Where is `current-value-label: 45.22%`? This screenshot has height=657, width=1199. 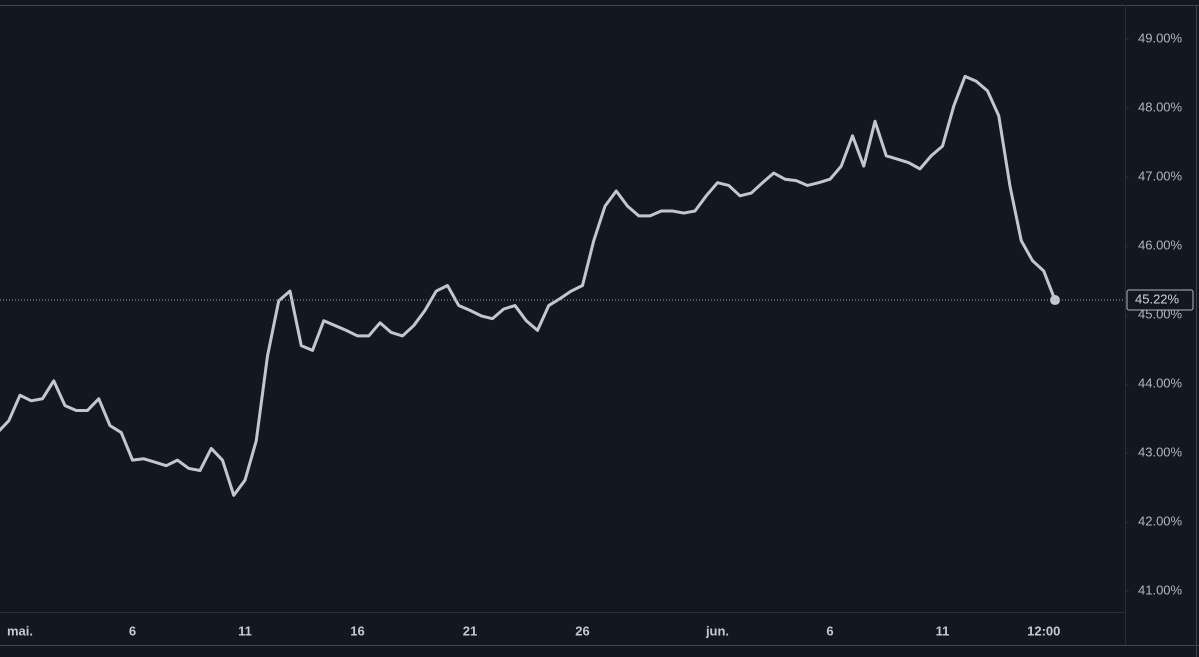
current-value-label: 45.22% is located at coordinates (1157, 298).